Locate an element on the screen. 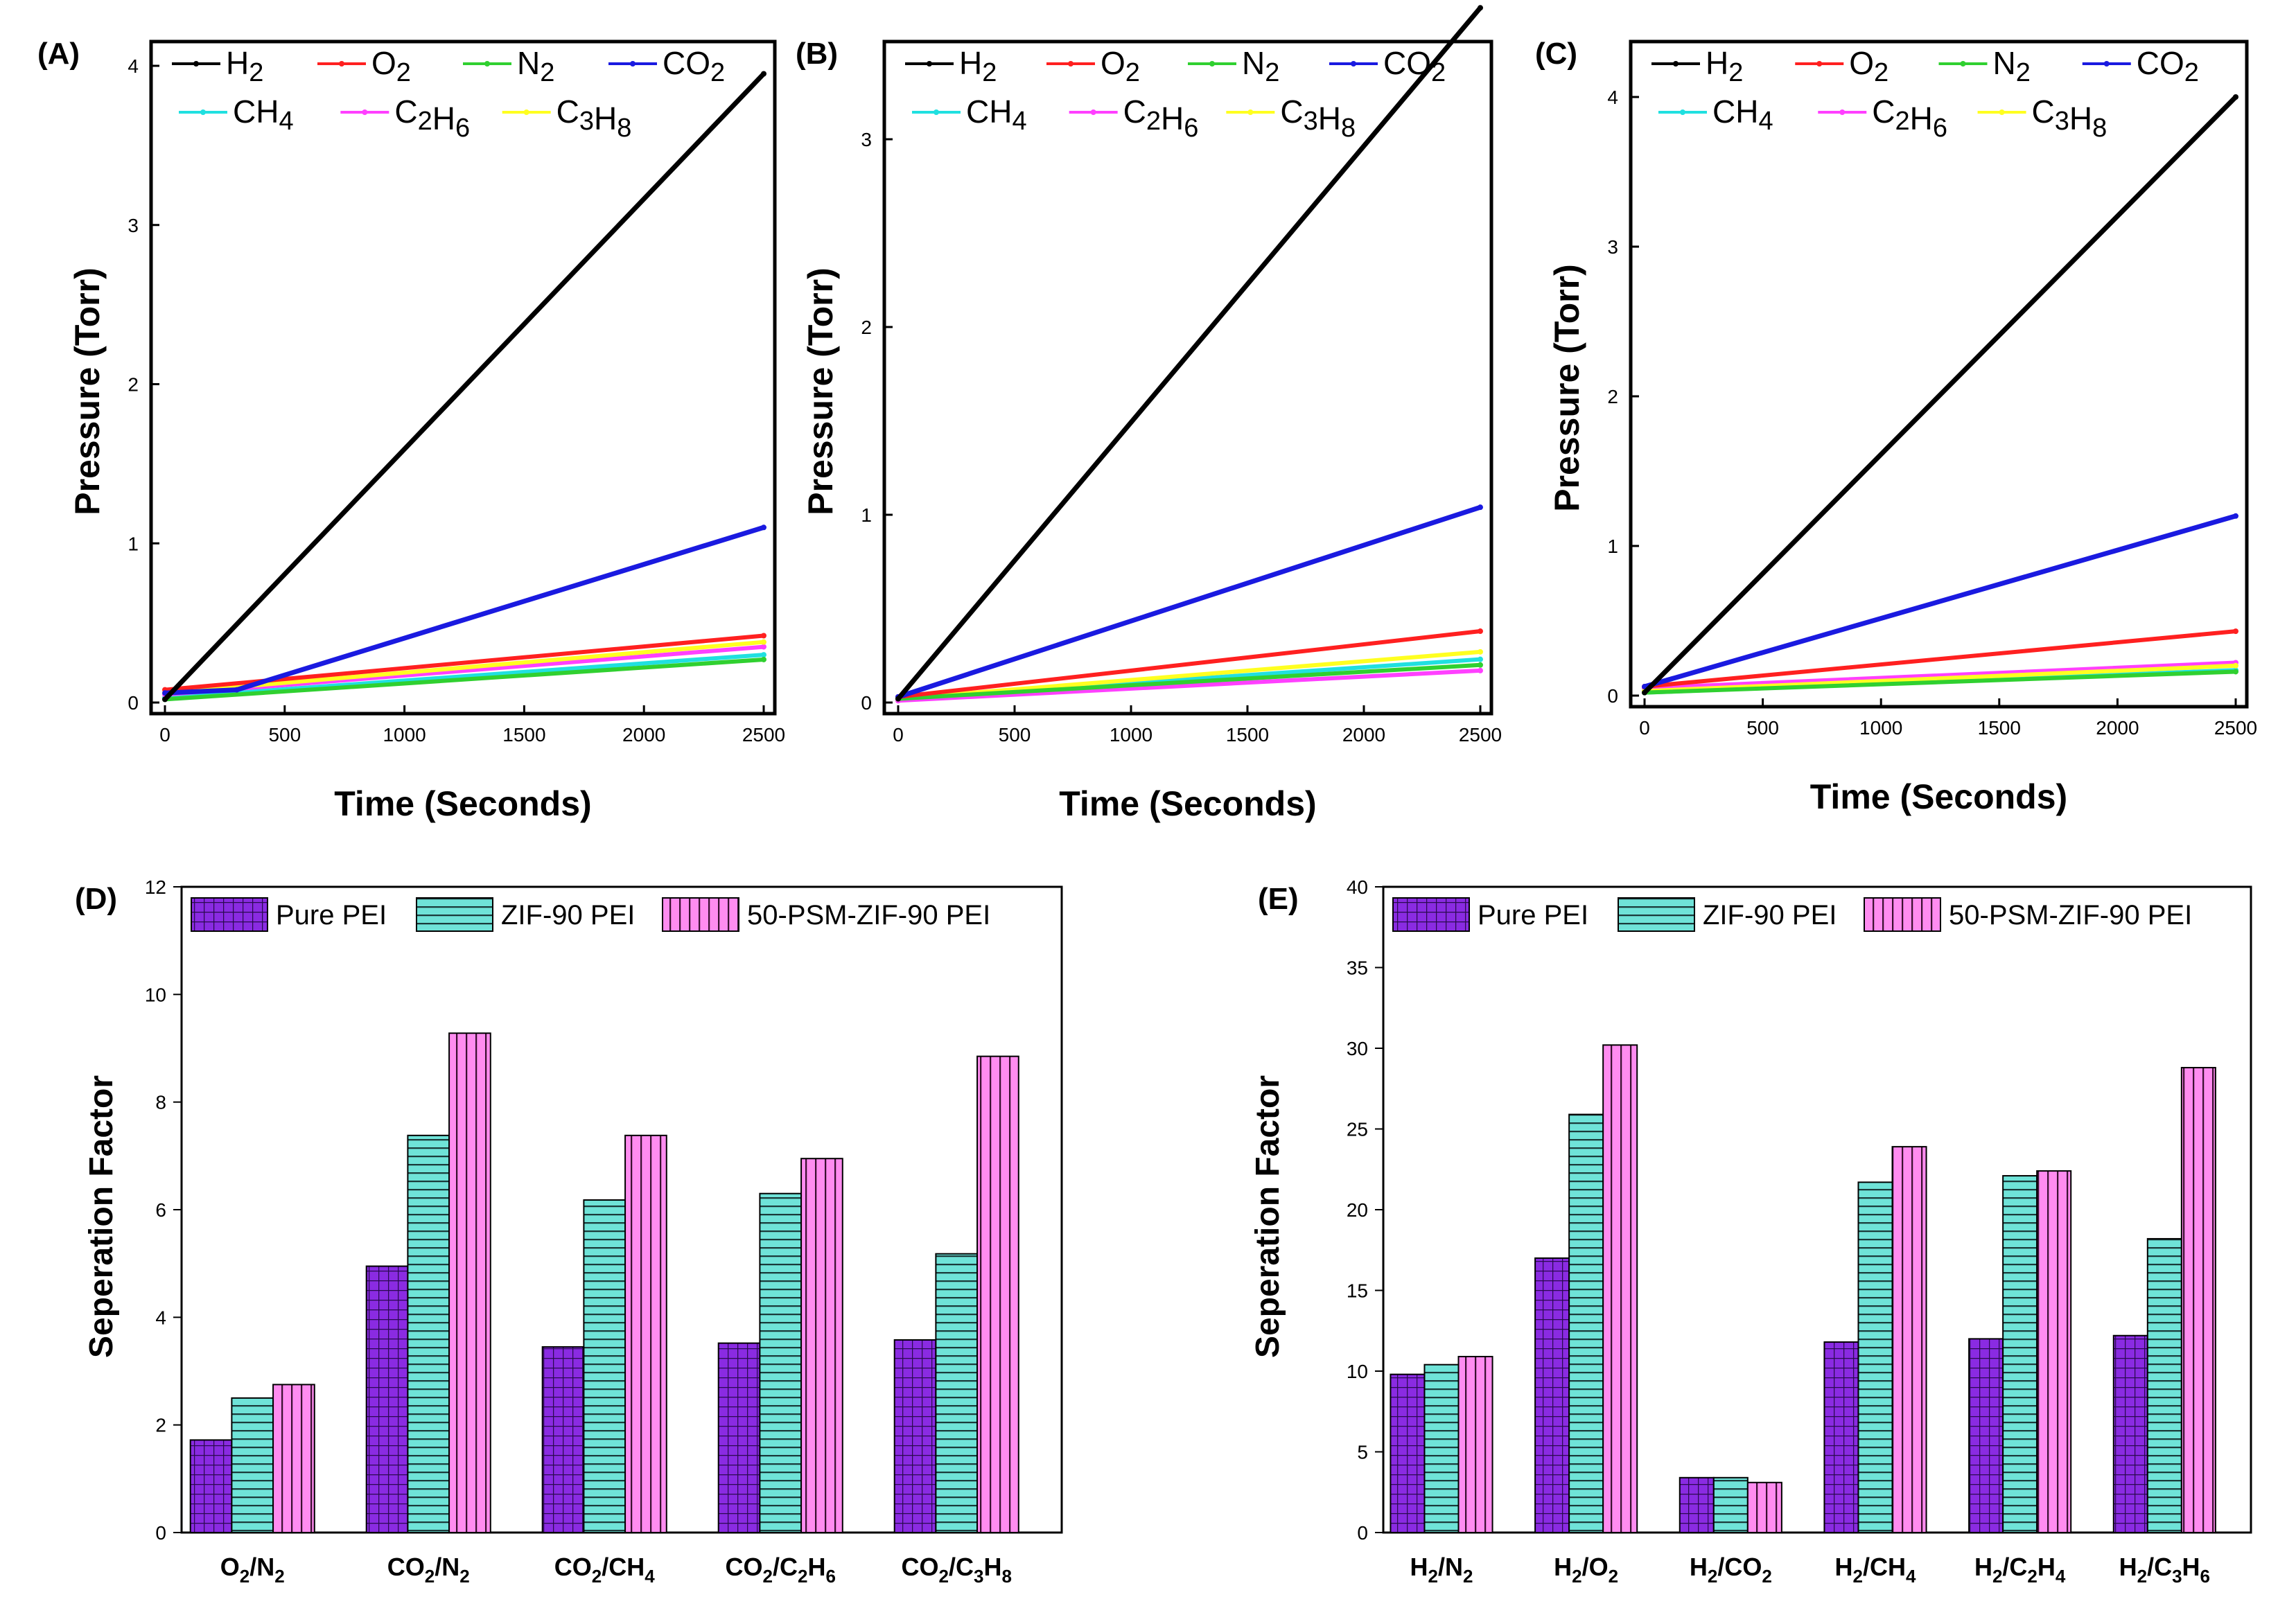 This screenshot has height=1624, width=2296. legend-label-pure-pei: Pure PEI is located at coordinates (331, 915).